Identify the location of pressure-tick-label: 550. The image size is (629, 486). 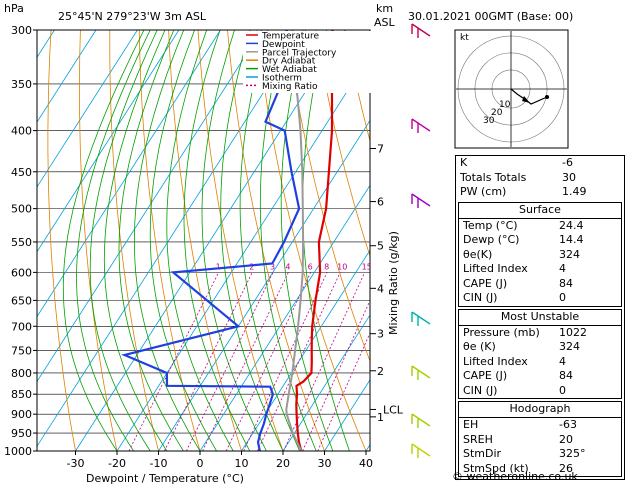
(21, 242).